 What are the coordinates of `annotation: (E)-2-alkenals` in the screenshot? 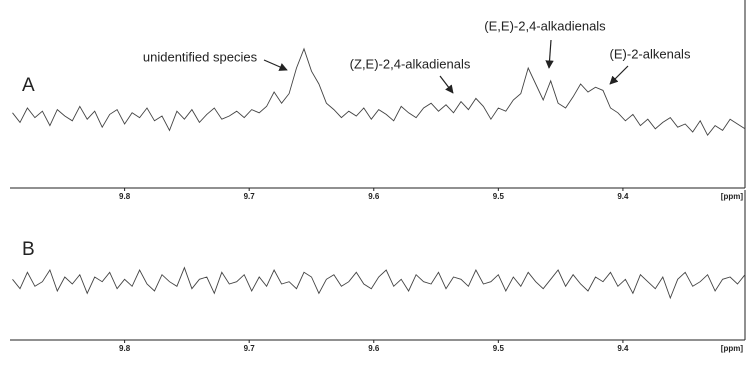 It's located at (650, 53).